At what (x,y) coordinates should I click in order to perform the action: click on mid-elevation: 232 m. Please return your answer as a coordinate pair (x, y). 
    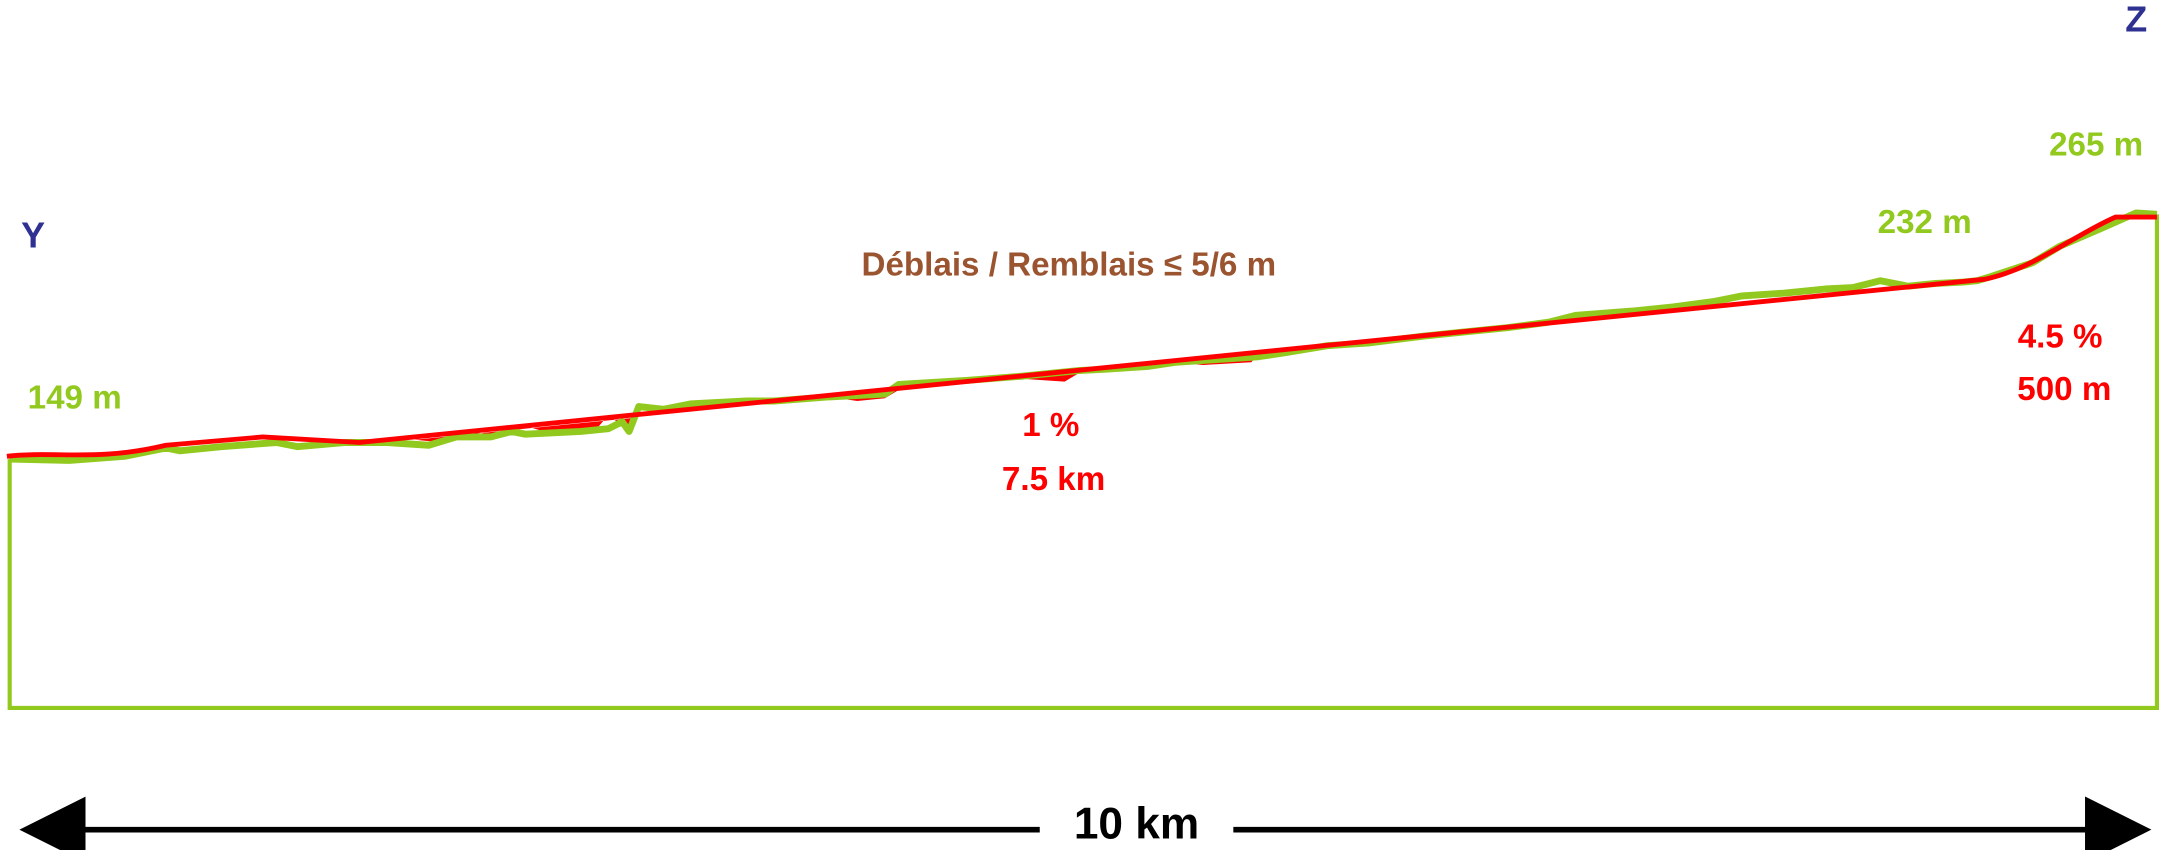
    Looking at the image, I should click on (1925, 222).